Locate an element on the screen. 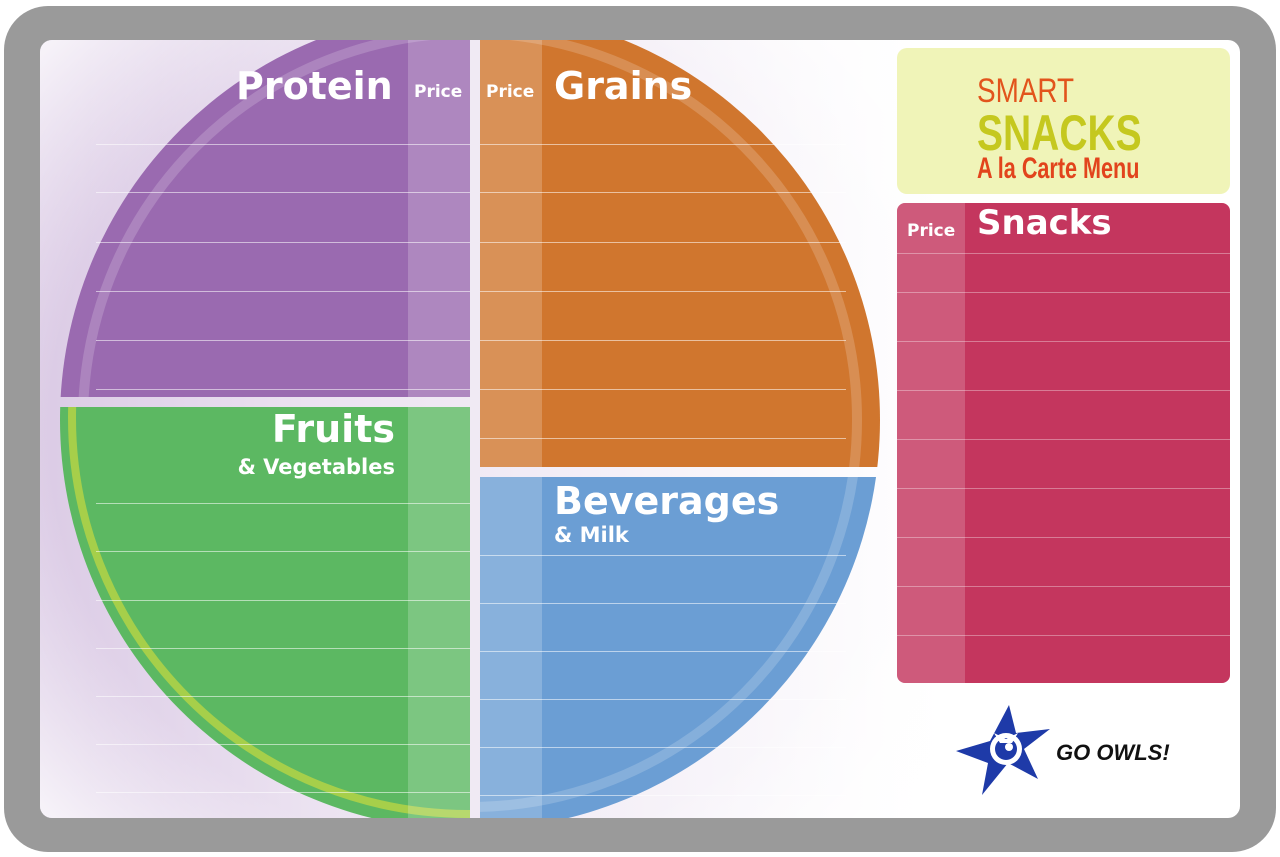 The width and height of the screenshot is (1280, 857). beverages-section: Beverages & Milk is located at coordinates (710, 647).